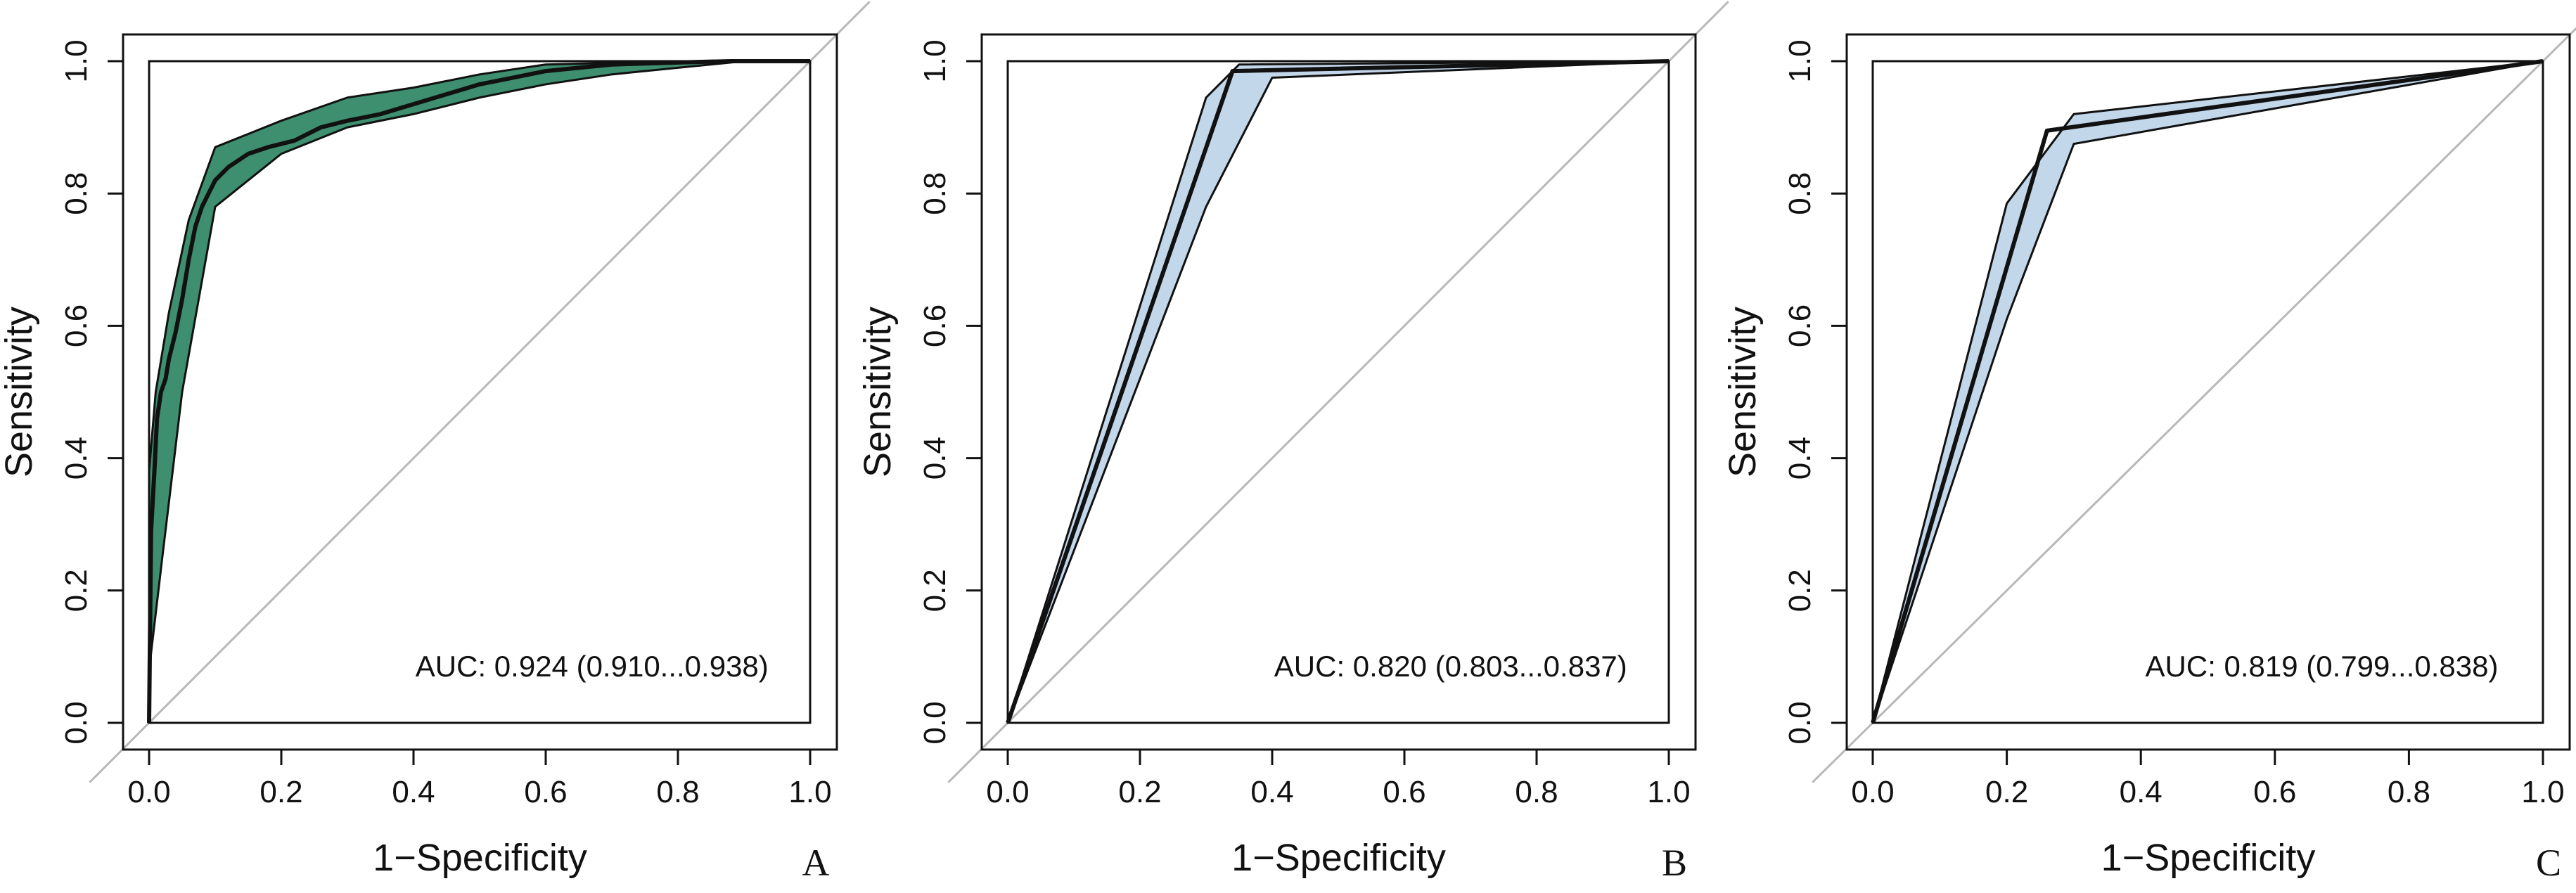 This screenshot has height=893, width=2576. What do you see at coordinates (592, 666) in the screenshot?
I see `auc-annotation: AUC: 0.924 (0.910...0.938)` at bounding box center [592, 666].